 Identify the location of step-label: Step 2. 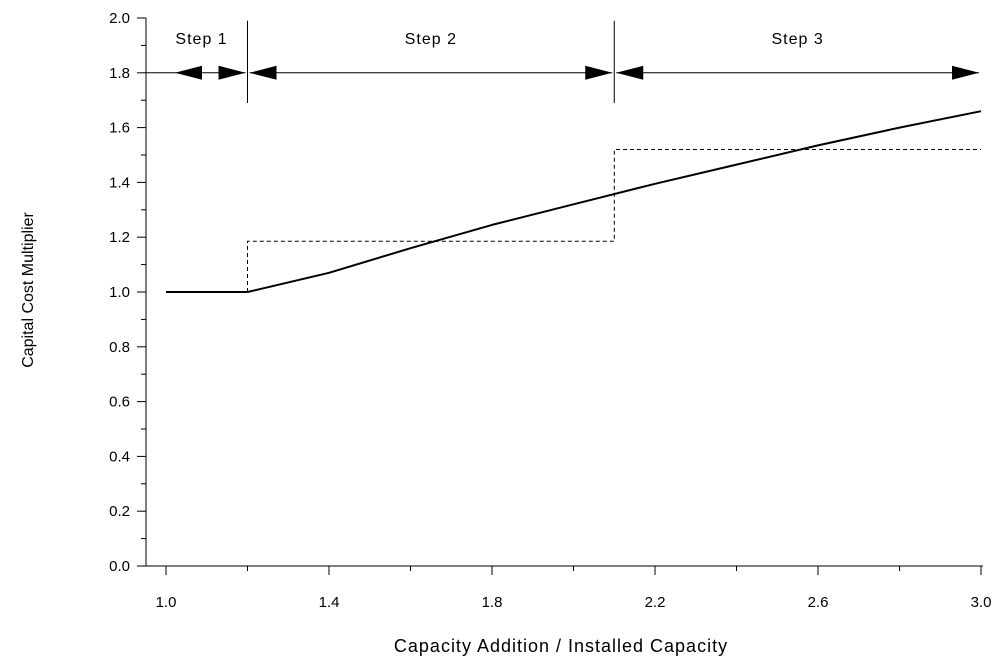
(431, 39).